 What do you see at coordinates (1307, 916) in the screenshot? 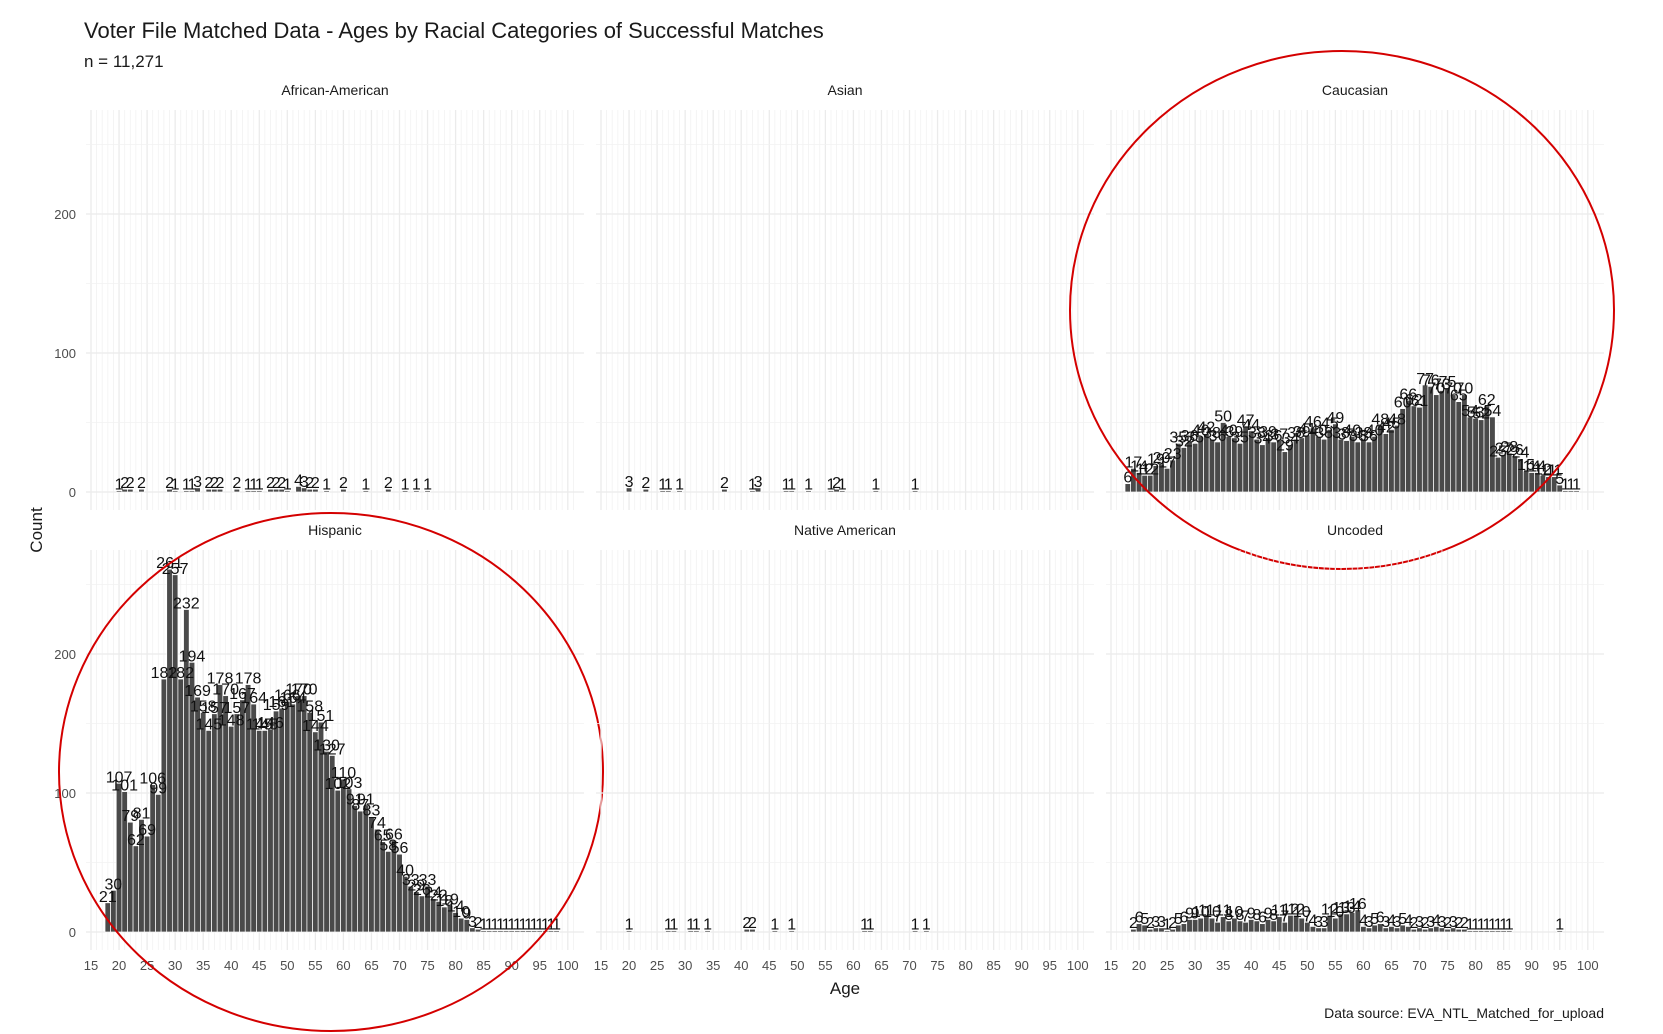
I see `data-label: 7` at bounding box center [1307, 916].